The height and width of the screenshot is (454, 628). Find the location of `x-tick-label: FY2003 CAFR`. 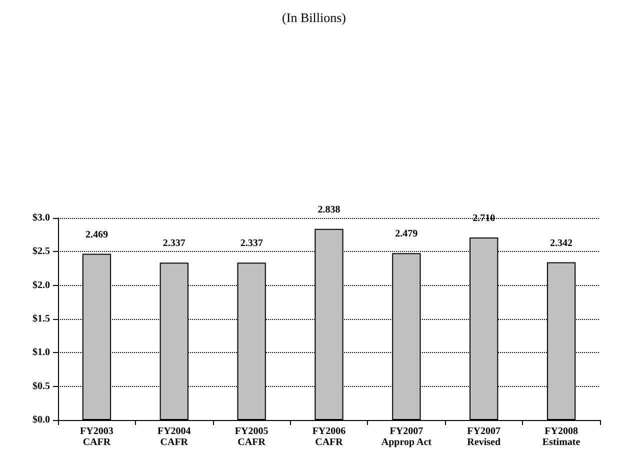

x-tick-label: FY2003 CAFR is located at coordinates (97, 437).